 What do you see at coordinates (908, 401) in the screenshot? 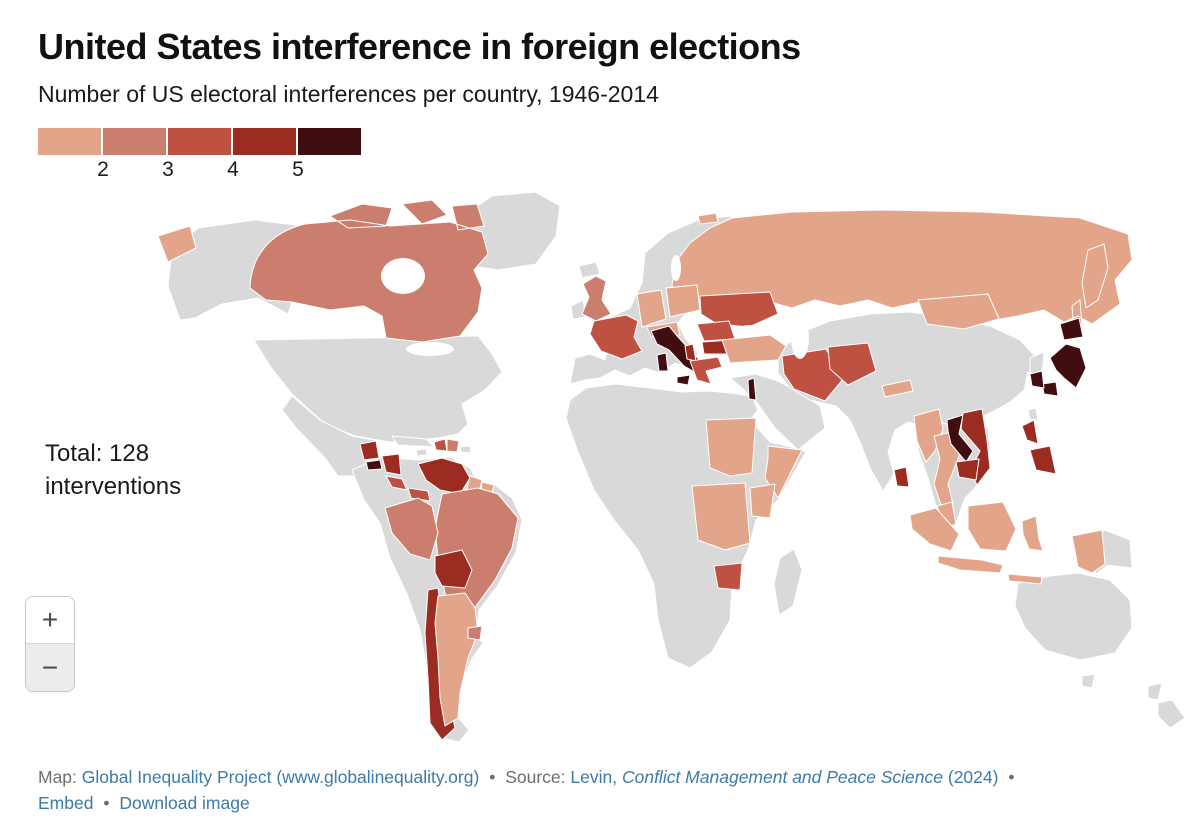
I see `landmass-asia` at bounding box center [908, 401].